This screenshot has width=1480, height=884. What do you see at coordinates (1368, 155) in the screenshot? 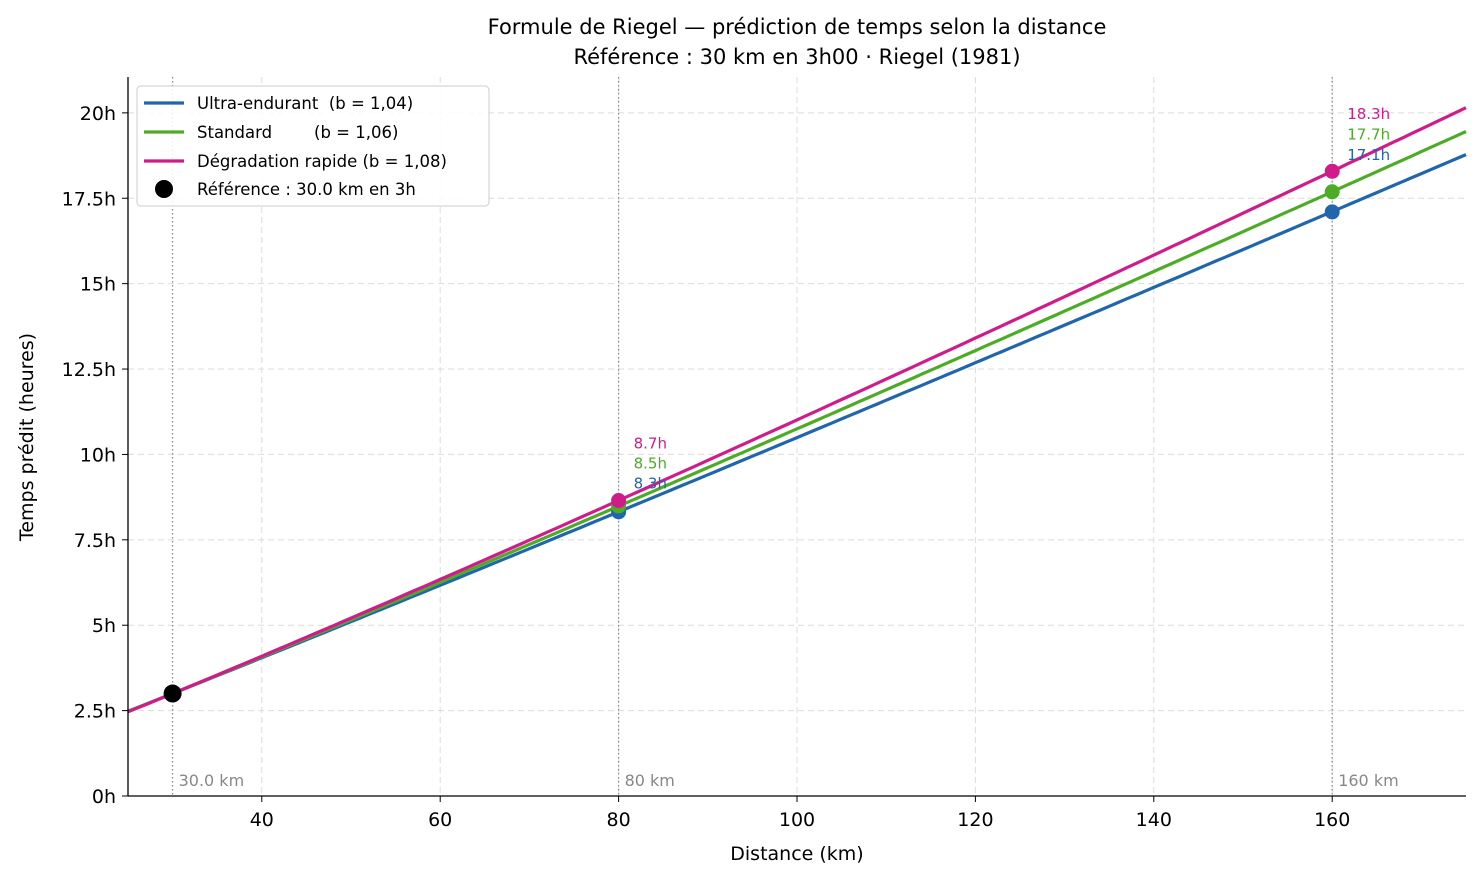
I see `data-label: 17.1h` at bounding box center [1368, 155].